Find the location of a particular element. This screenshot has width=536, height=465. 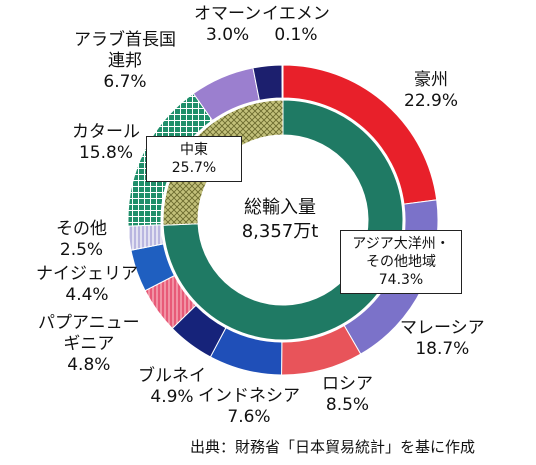

label-indonesia: インドネシア 7.6% is located at coordinates (249, 407).